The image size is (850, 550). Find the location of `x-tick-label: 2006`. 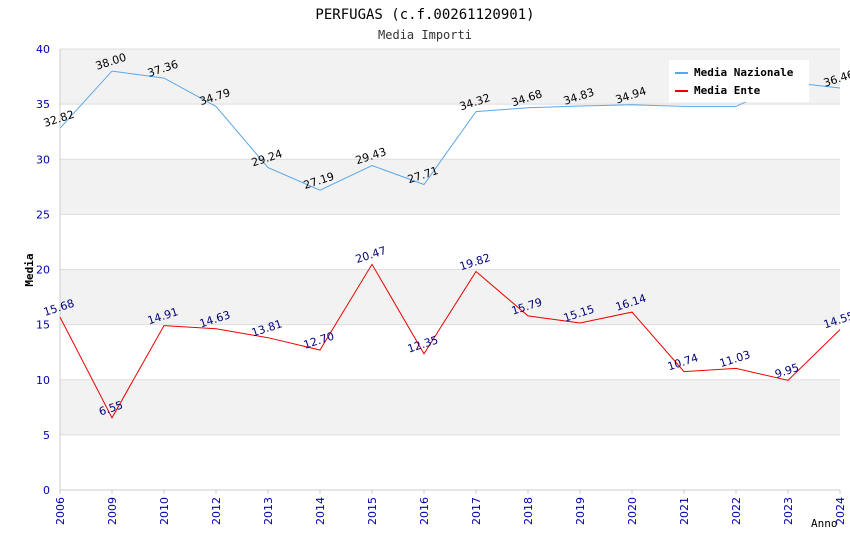

x-tick-label: 2006 is located at coordinates (60, 511).